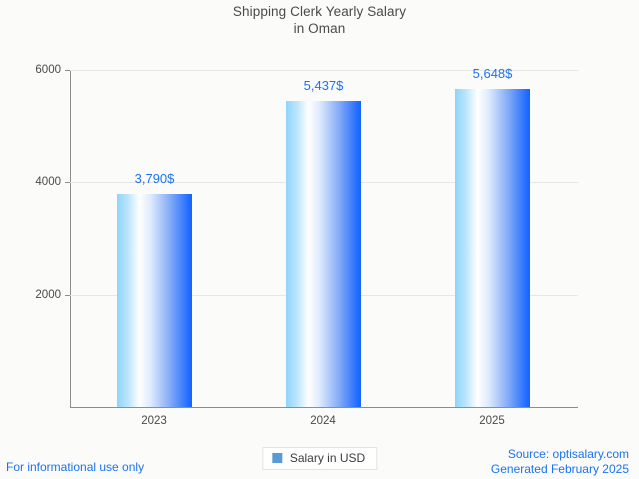 This screenshot has height=479, width=639. Describe the element at coordinates (492, 73) in the screenshot. I see `bar-value-2025: 5,648$` at that location.